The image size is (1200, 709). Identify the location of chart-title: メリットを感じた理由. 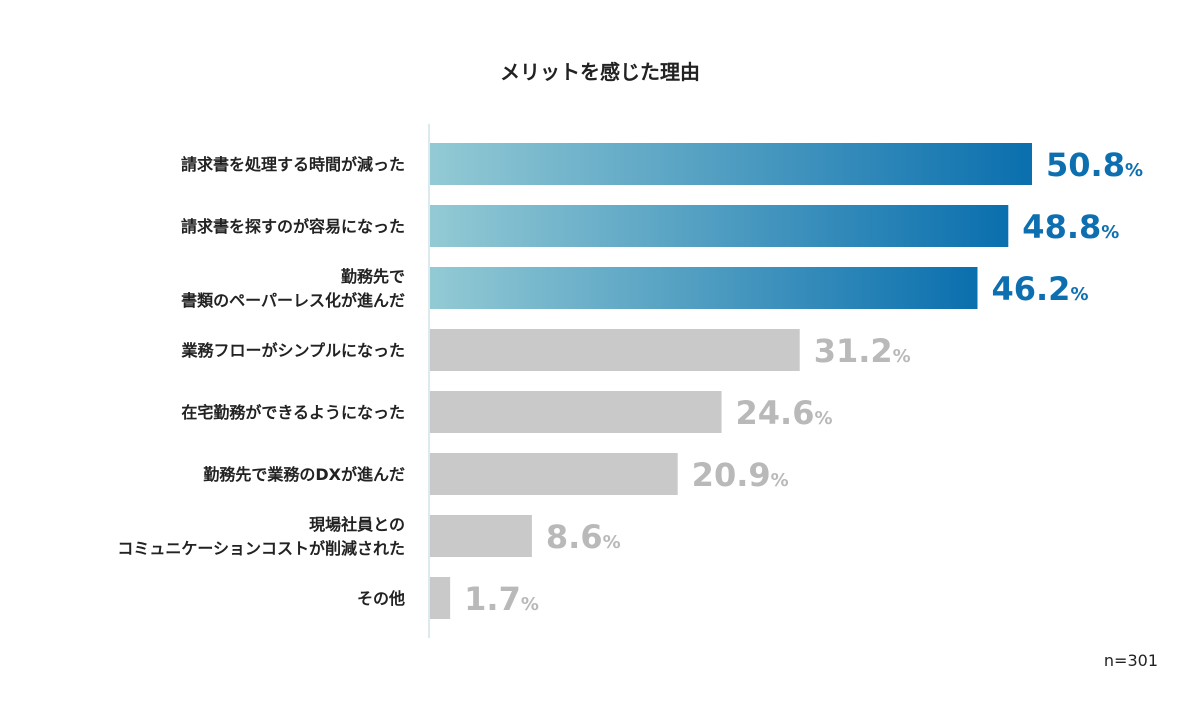
(600, 72).